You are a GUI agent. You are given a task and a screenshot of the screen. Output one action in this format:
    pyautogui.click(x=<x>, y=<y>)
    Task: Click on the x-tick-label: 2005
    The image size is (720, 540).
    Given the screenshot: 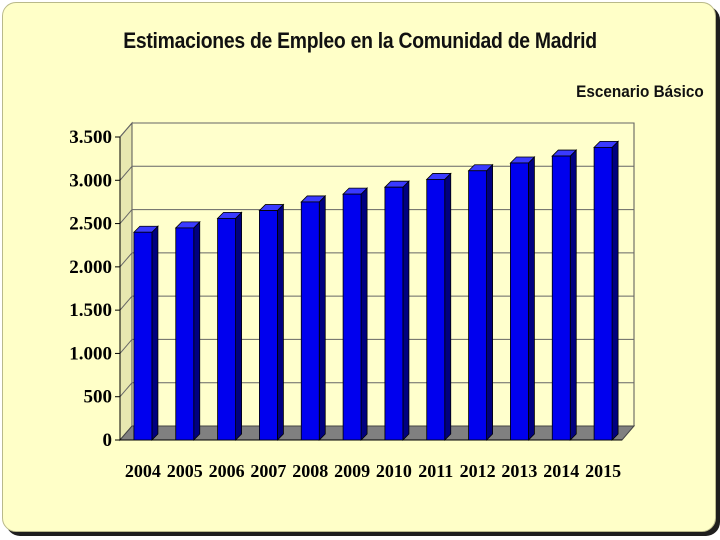 What is the action you would take?
    pyautogui.click(x=185, y=471)
    